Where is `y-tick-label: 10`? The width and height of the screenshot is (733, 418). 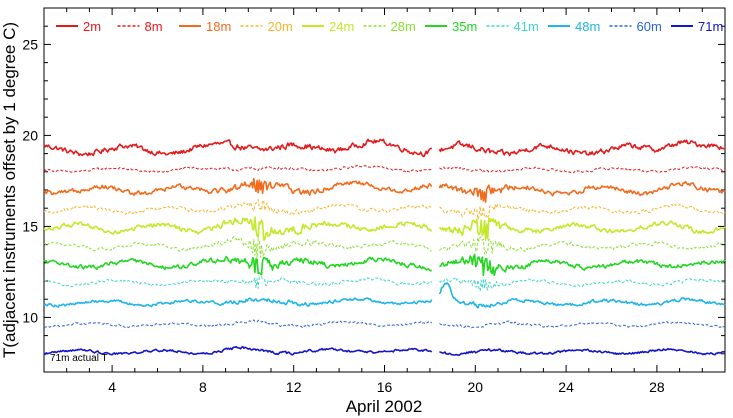
y-tick-label: 10 is located at coordinates (30, 317).